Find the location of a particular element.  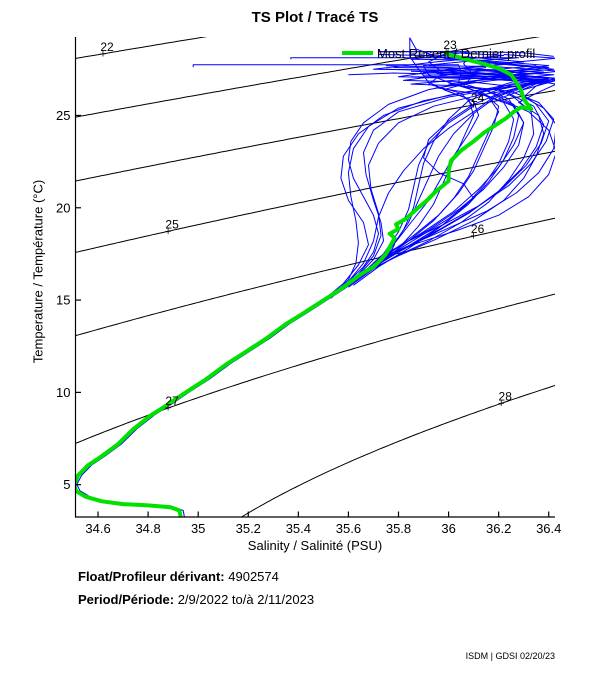

x-tick-label: 35 is located at coordinates (198, 528).